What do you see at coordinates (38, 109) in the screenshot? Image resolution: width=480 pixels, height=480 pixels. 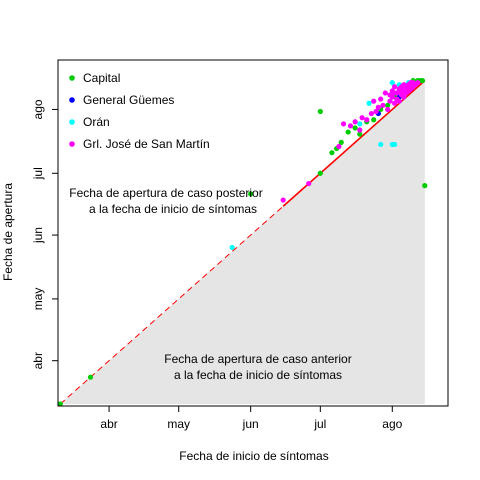 I see `y-tick-label: ago` at bounding box center [38, 109].